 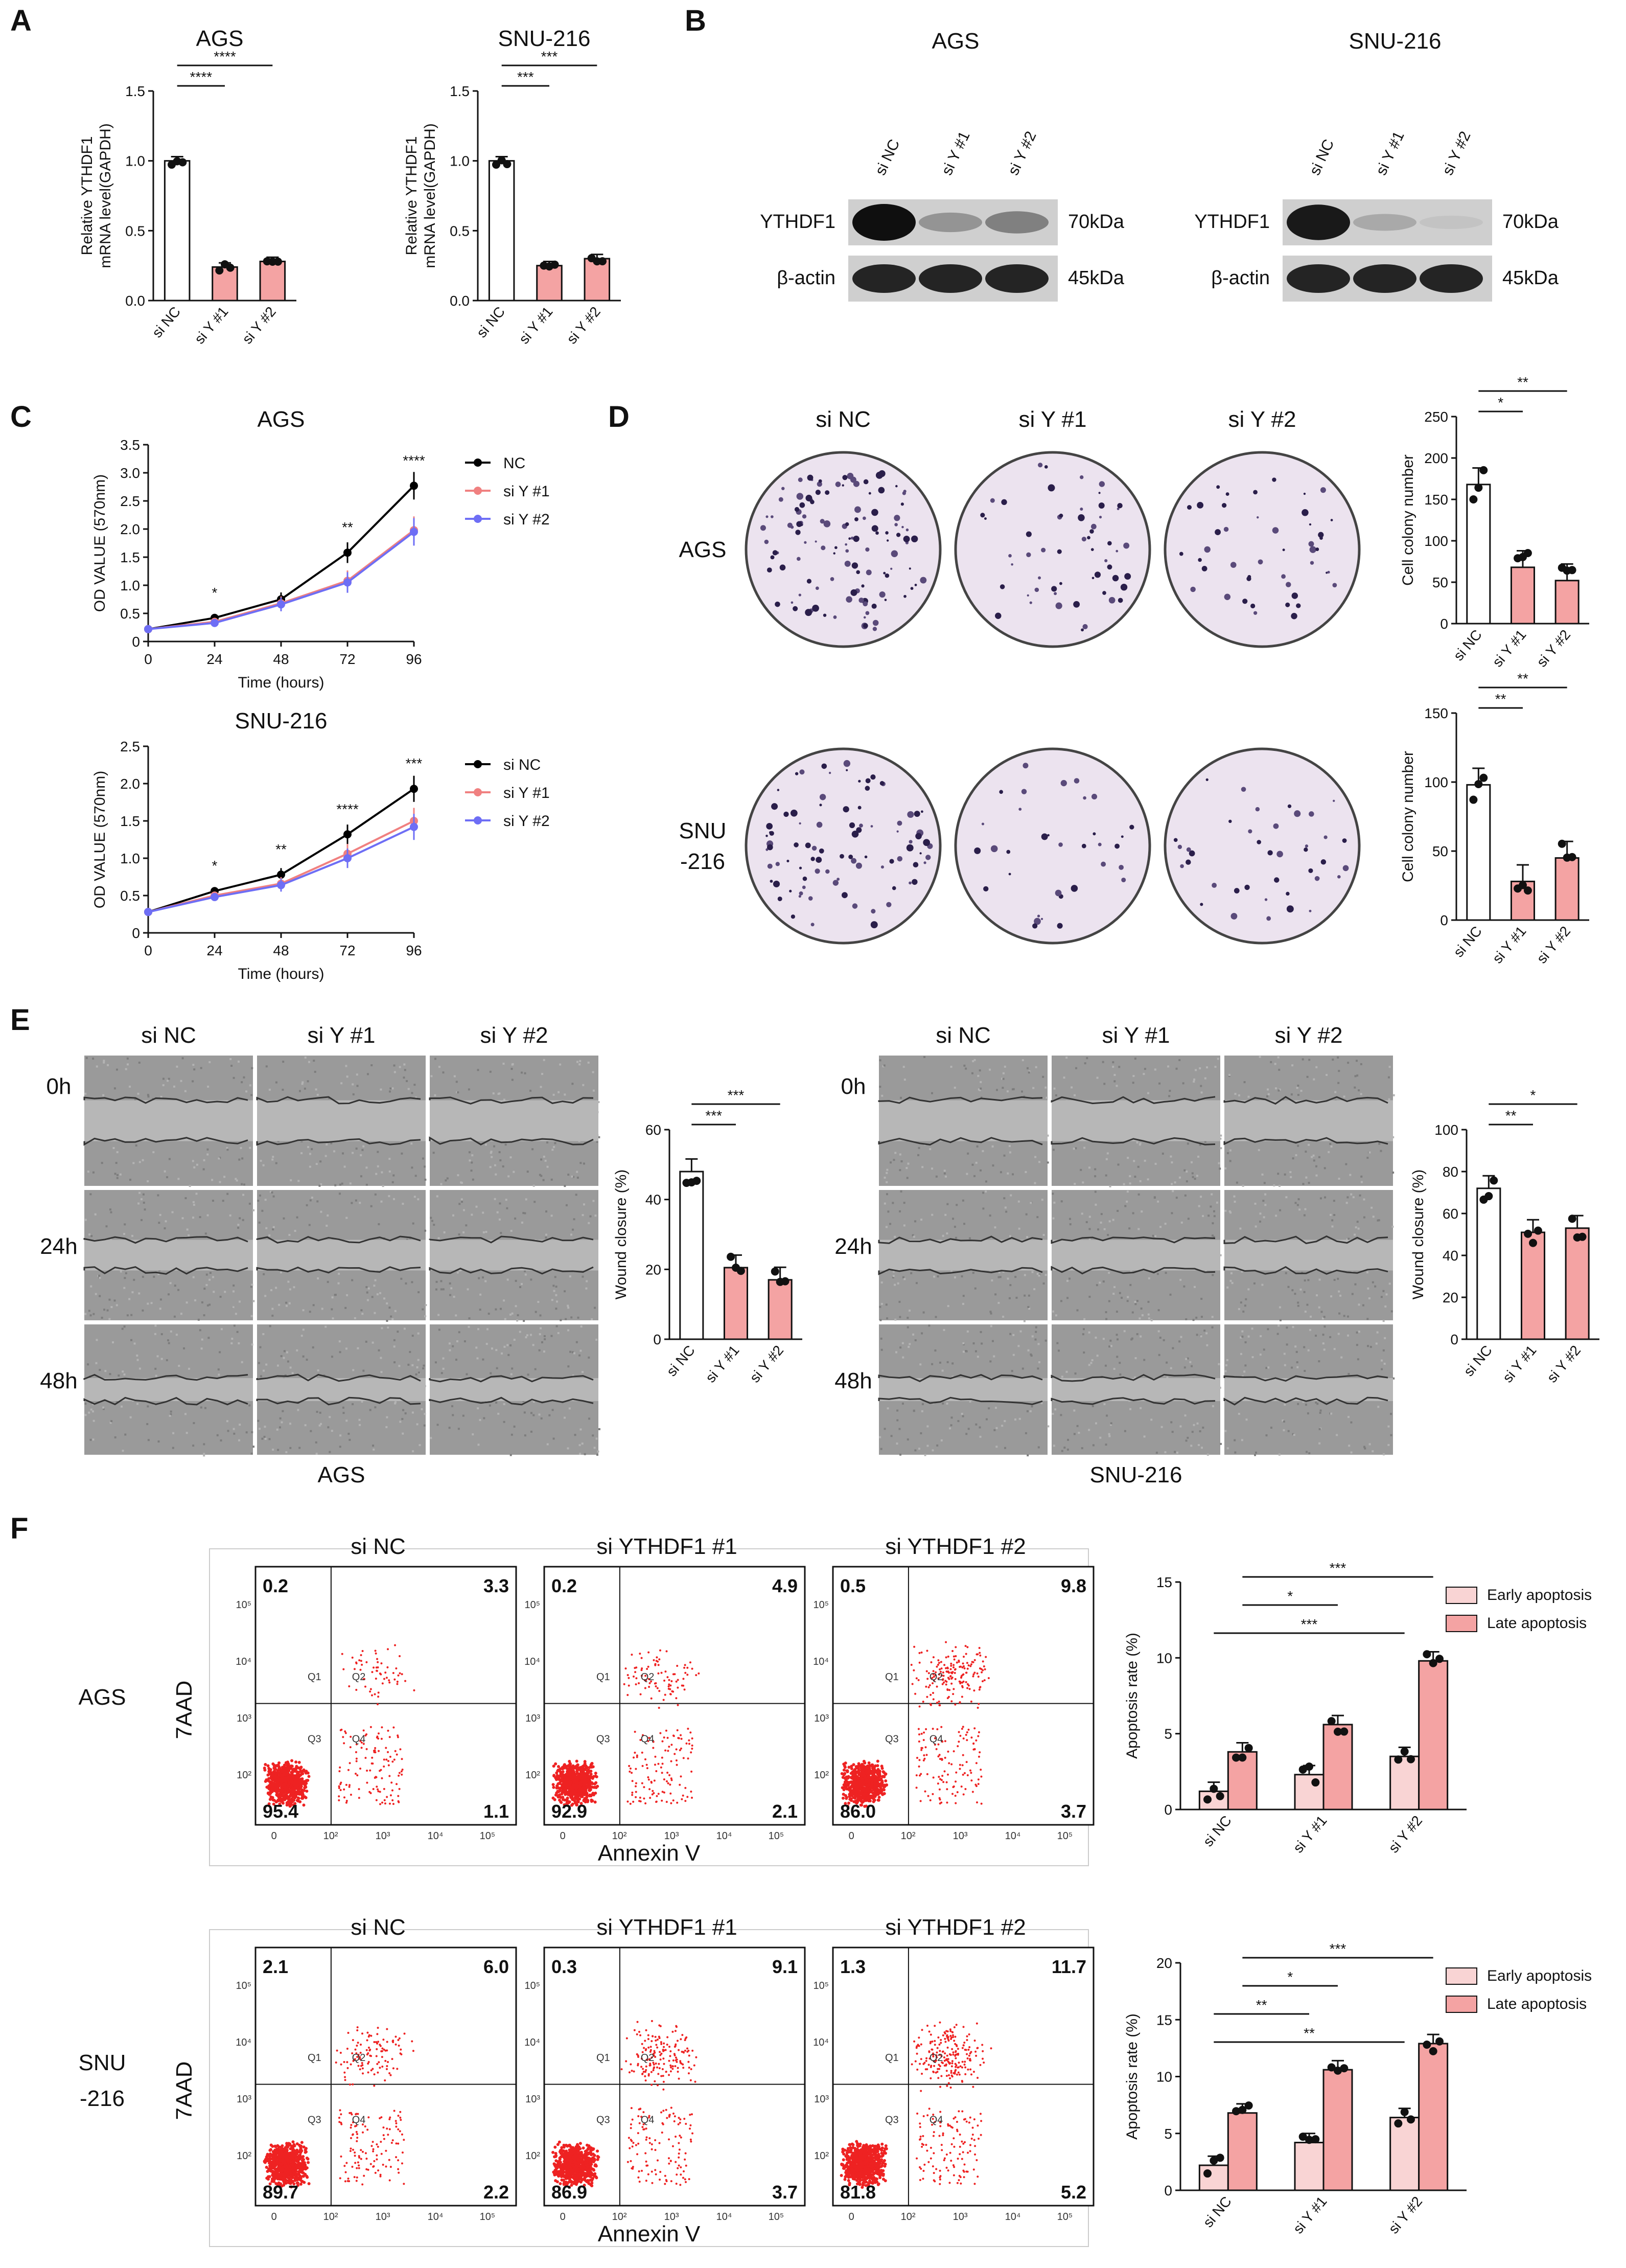 I want to click on legend-label: si NC, so click(x=522, y=765).